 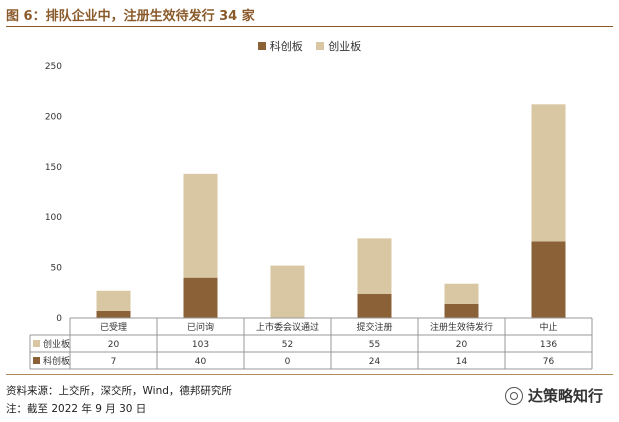 I want to click on table-cell-value: 52, so click(x=287, y=345).